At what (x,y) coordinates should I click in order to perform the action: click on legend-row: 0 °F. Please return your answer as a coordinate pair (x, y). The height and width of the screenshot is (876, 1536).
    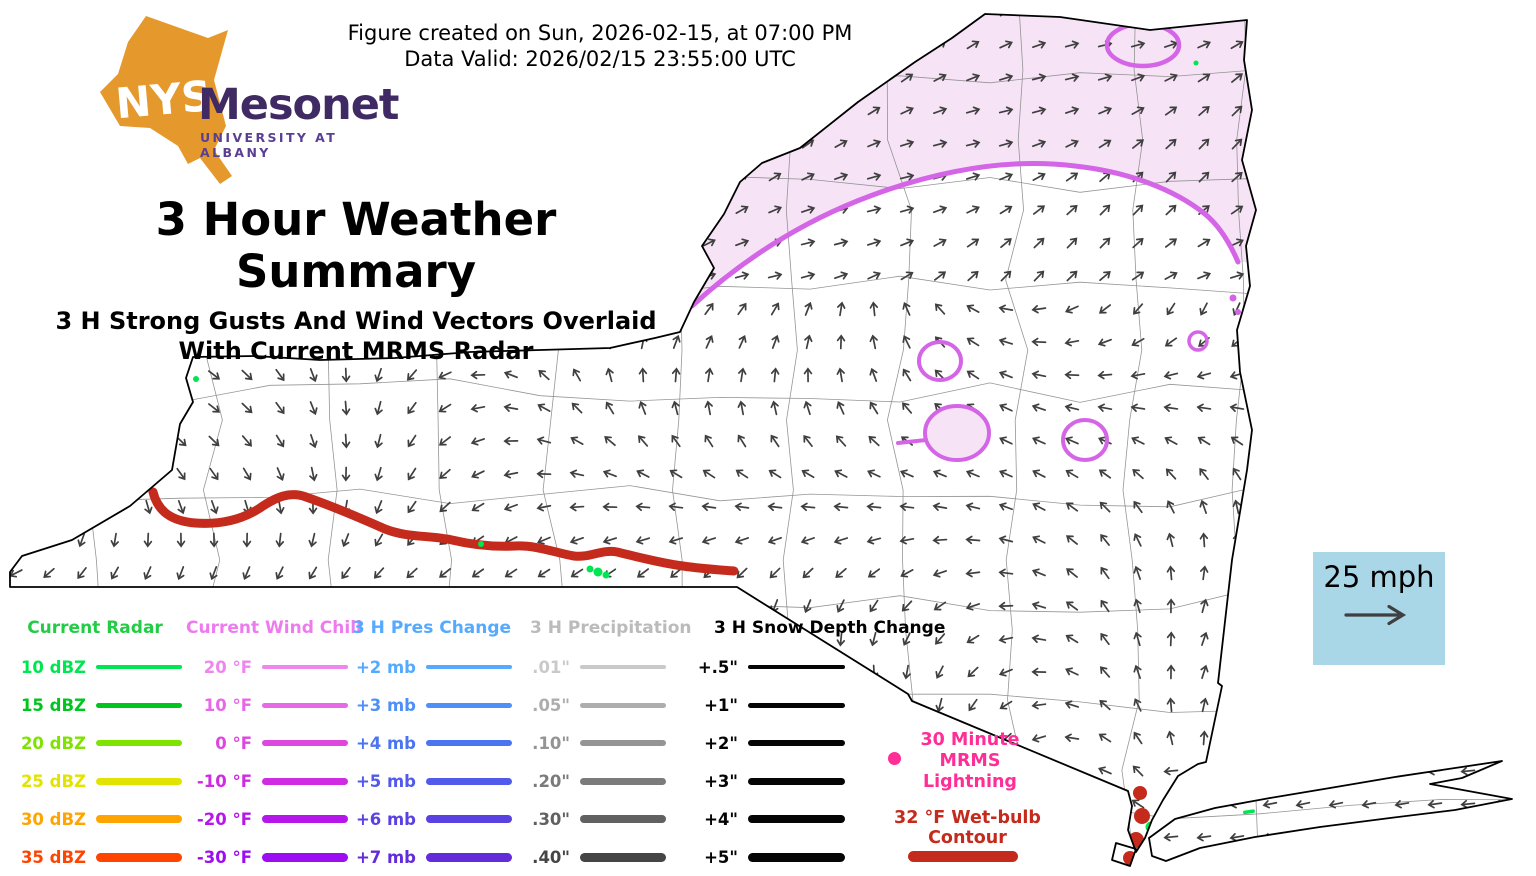
    Looking at the image, I should click on (274, 743).